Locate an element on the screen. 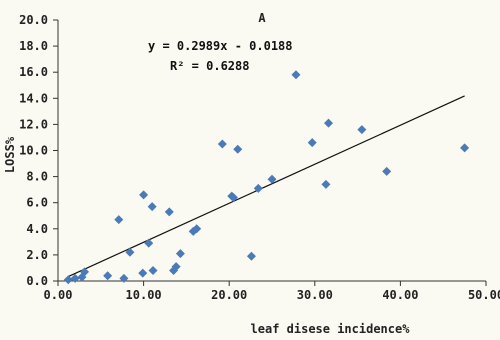  y-tick-label: 14.0 is located at coordinates (33, 98).